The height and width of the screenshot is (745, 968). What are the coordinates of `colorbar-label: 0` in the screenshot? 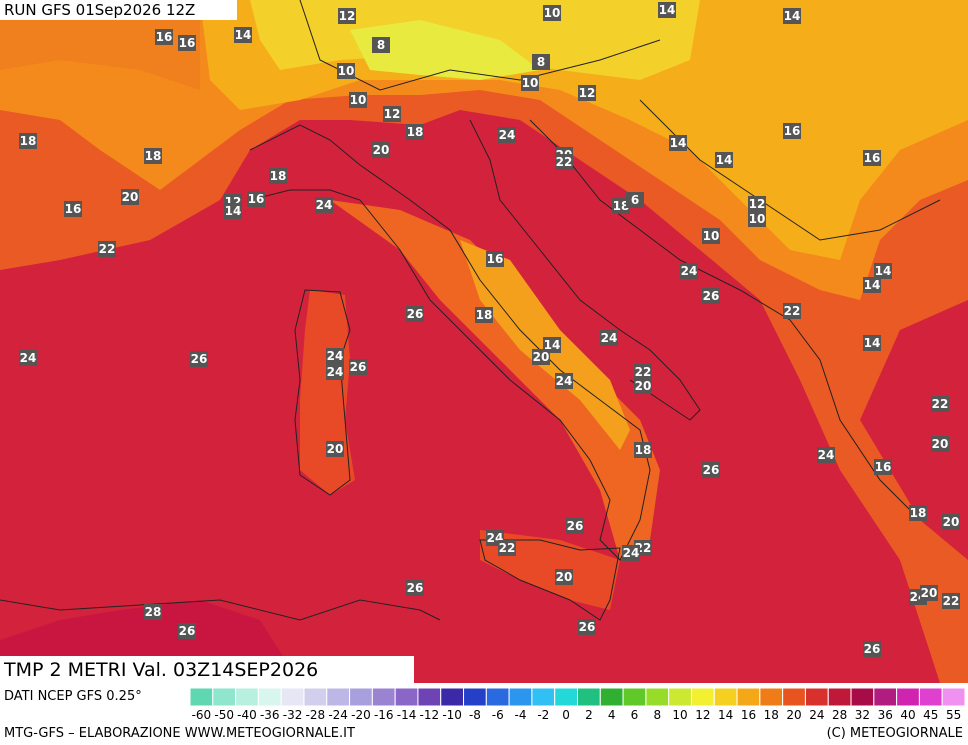 It's located at (566, 715).